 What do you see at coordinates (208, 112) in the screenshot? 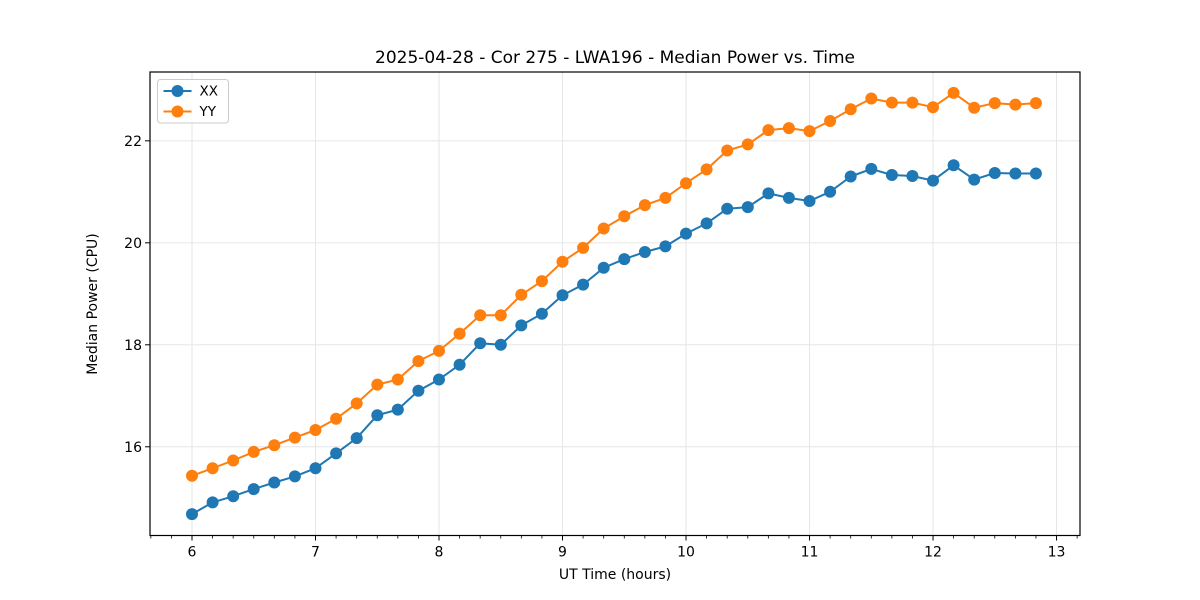
I see `legend-YY-label: YY` at bounding box center [208, 112].